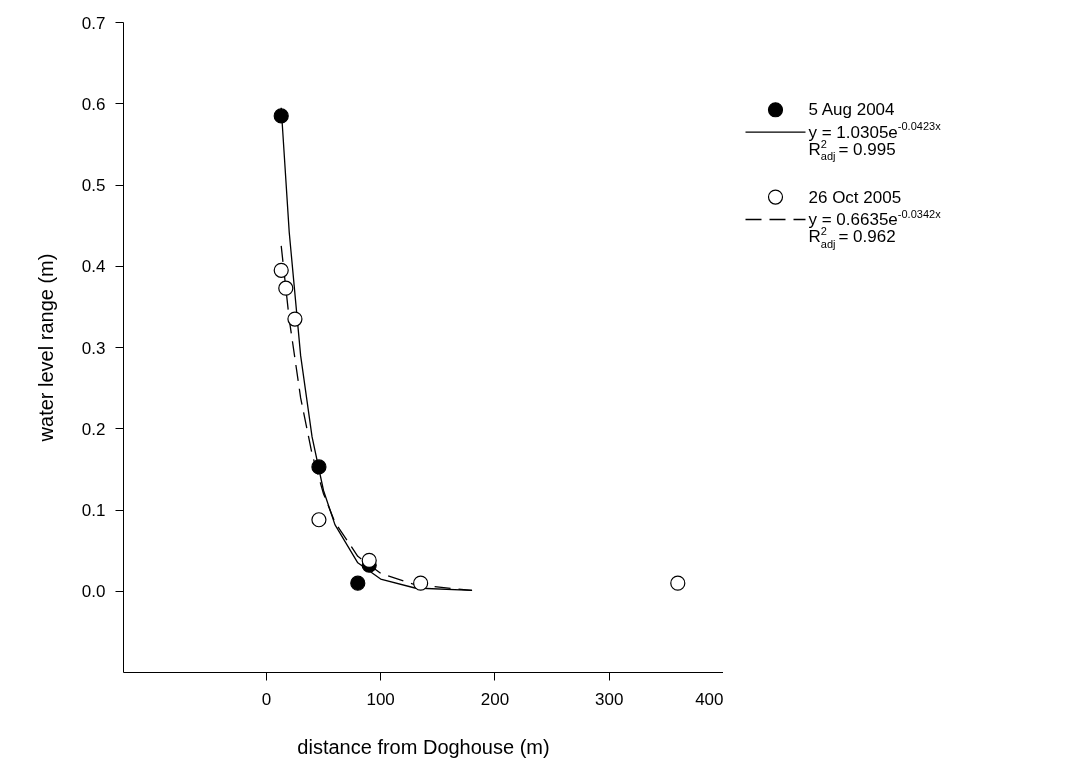 This screenshot has height=782, width=1076. I want to click on y-tick-label: 0.6, so click(93, 104).